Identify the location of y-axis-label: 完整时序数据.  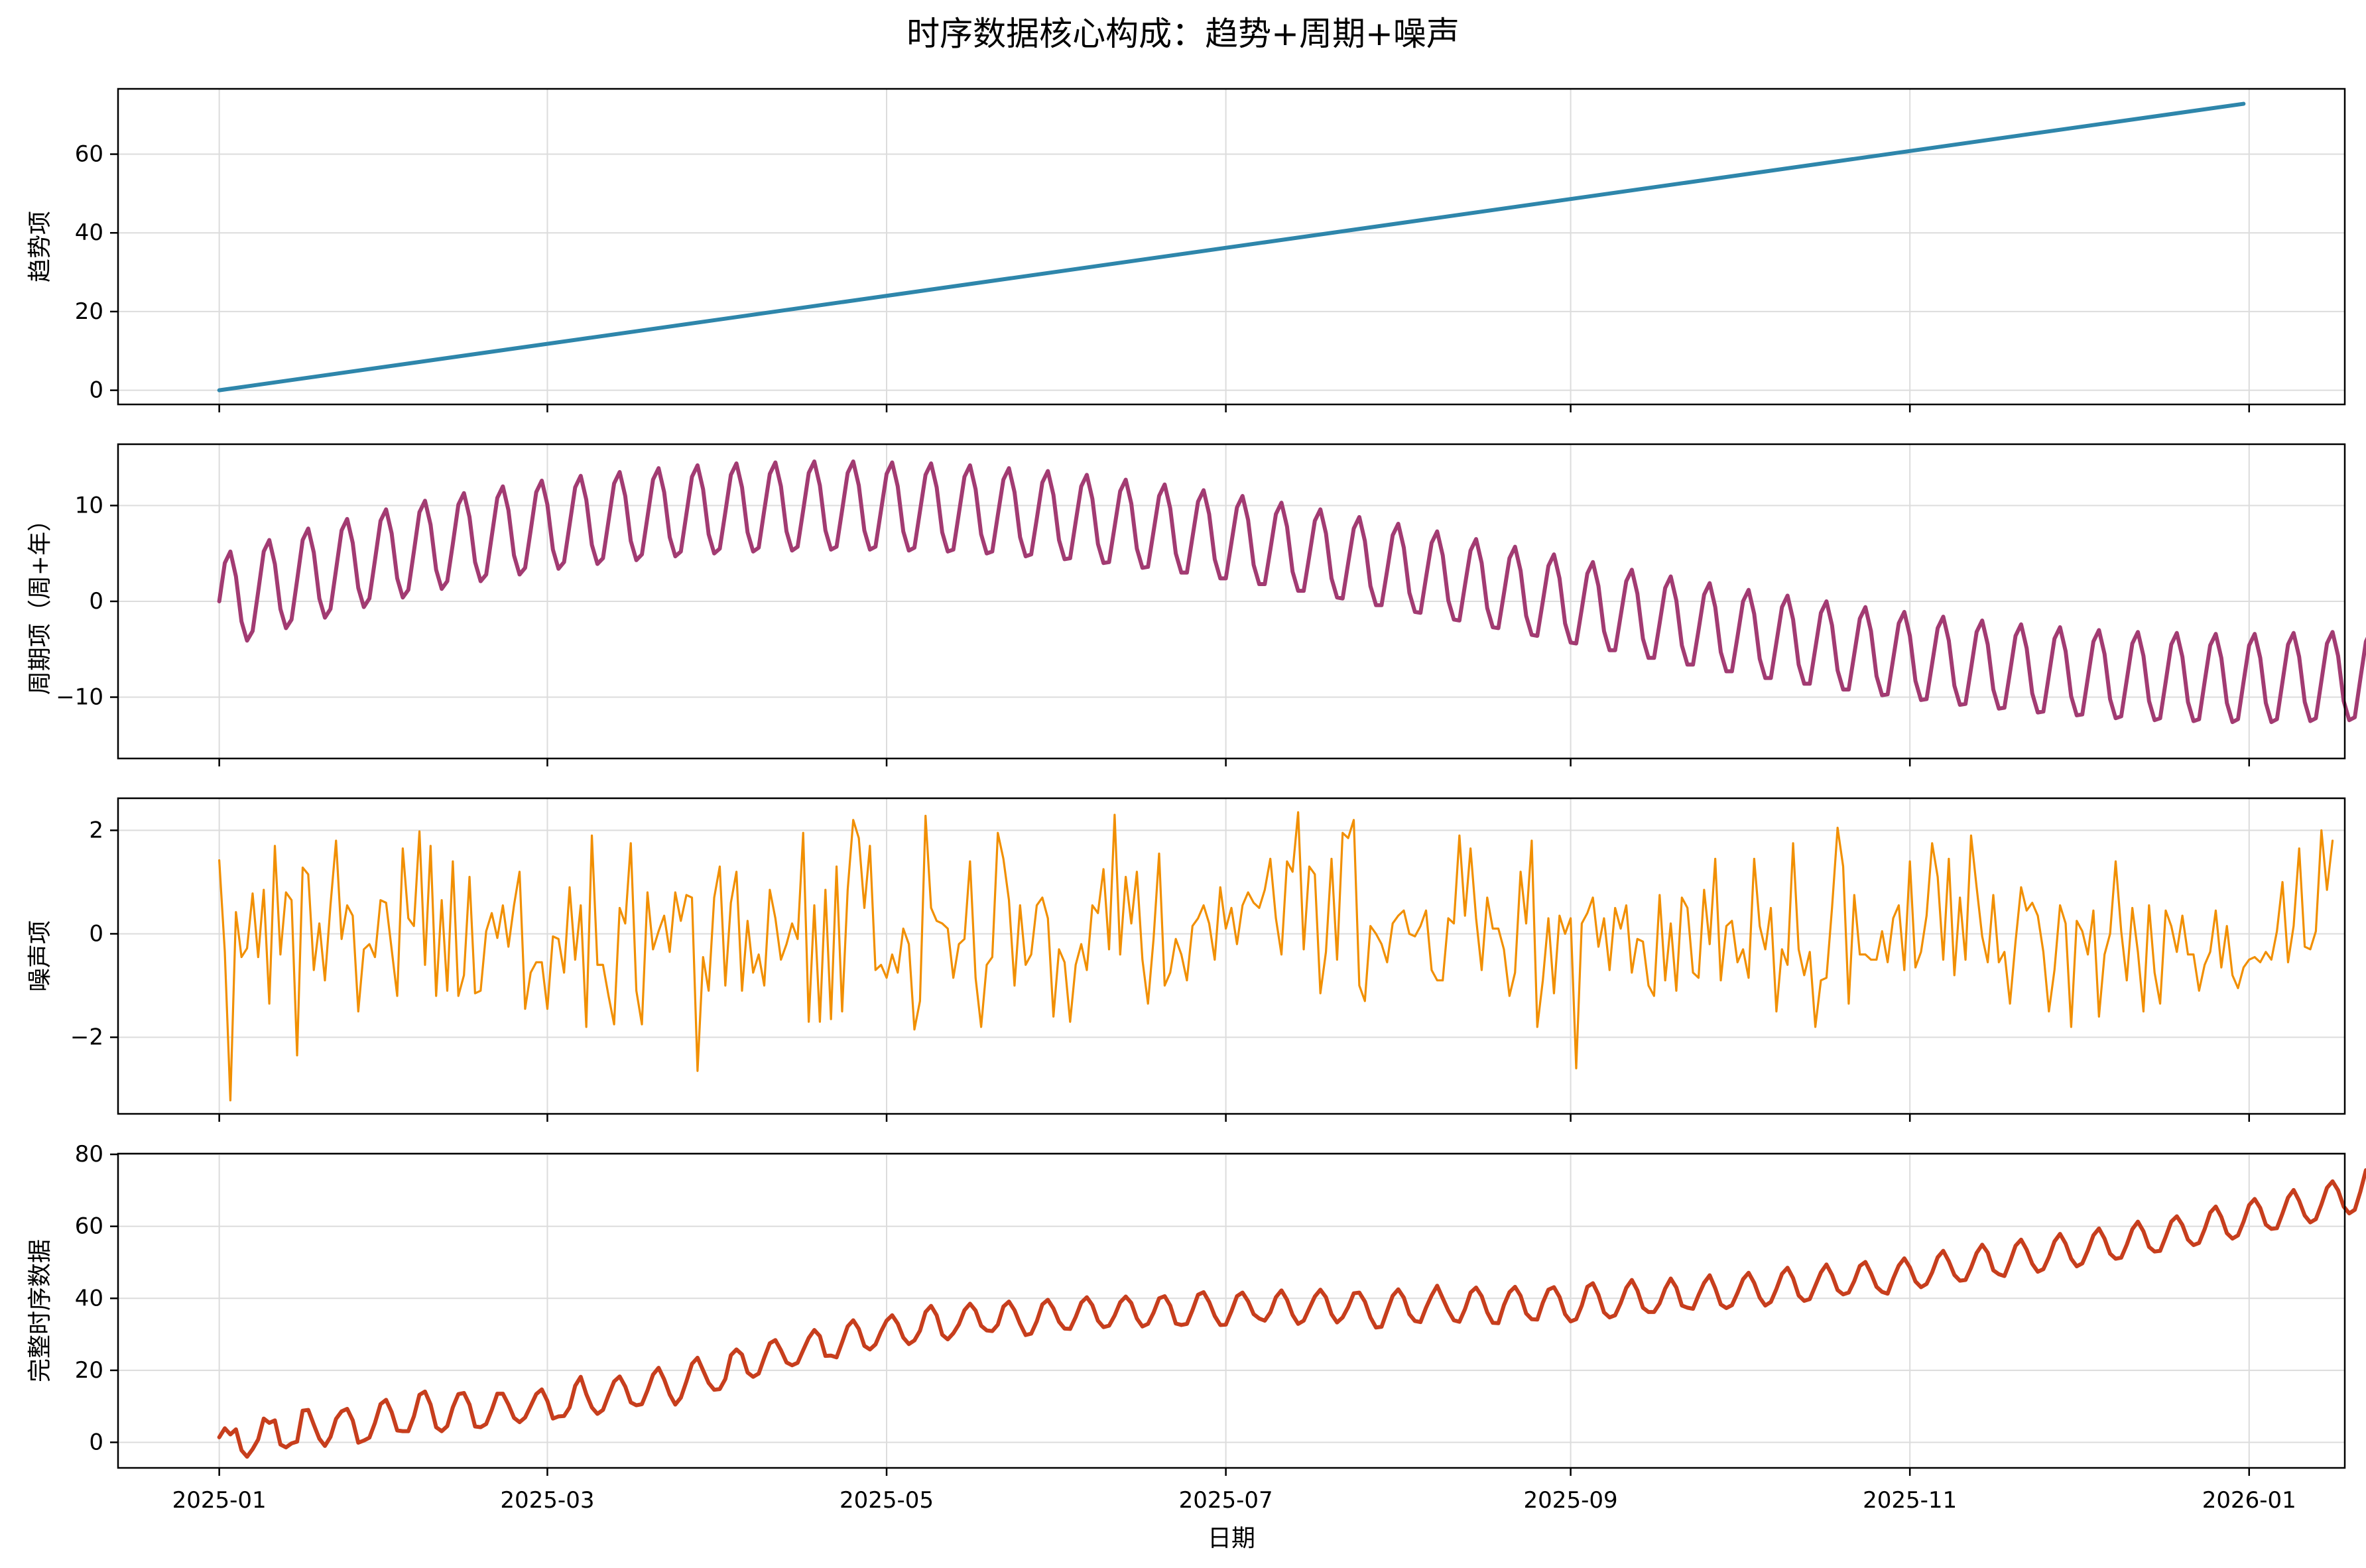
(40, 1310).